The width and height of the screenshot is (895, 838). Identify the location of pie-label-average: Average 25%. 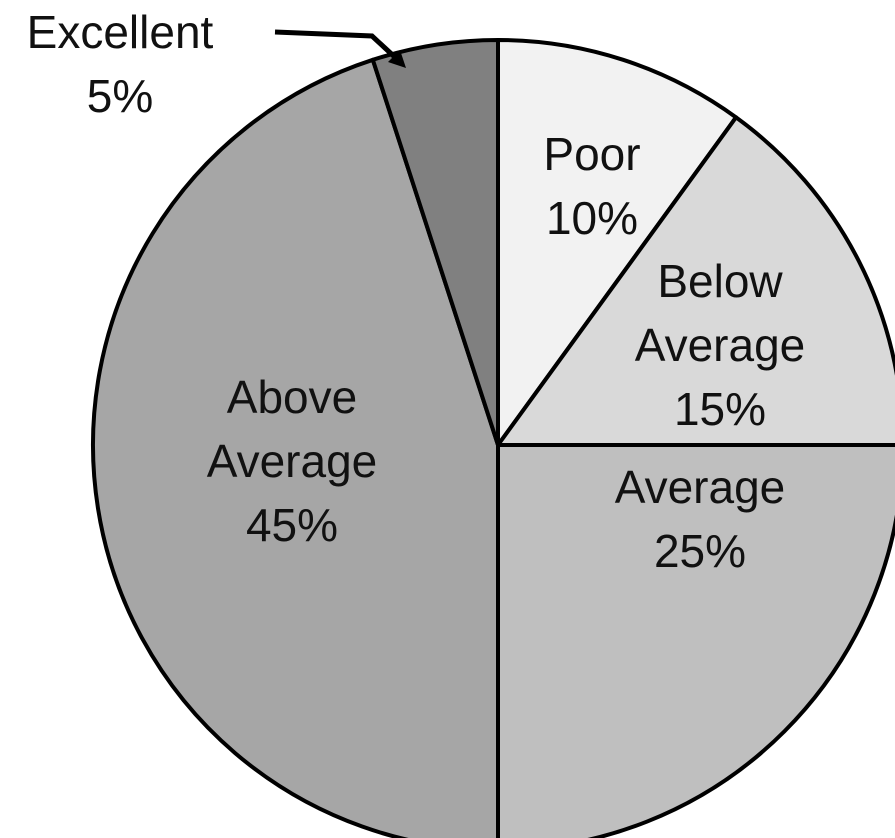
(700, 519).